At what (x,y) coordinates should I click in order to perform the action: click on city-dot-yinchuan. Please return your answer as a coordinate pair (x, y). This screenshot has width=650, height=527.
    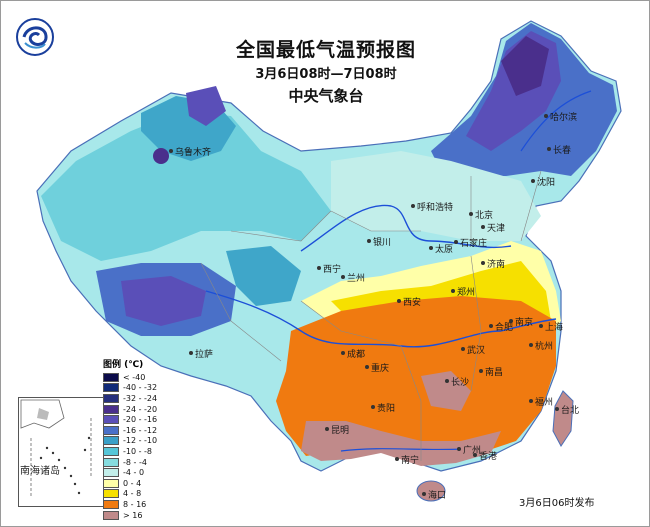
    Looking at the image, I should click on (369, 241).